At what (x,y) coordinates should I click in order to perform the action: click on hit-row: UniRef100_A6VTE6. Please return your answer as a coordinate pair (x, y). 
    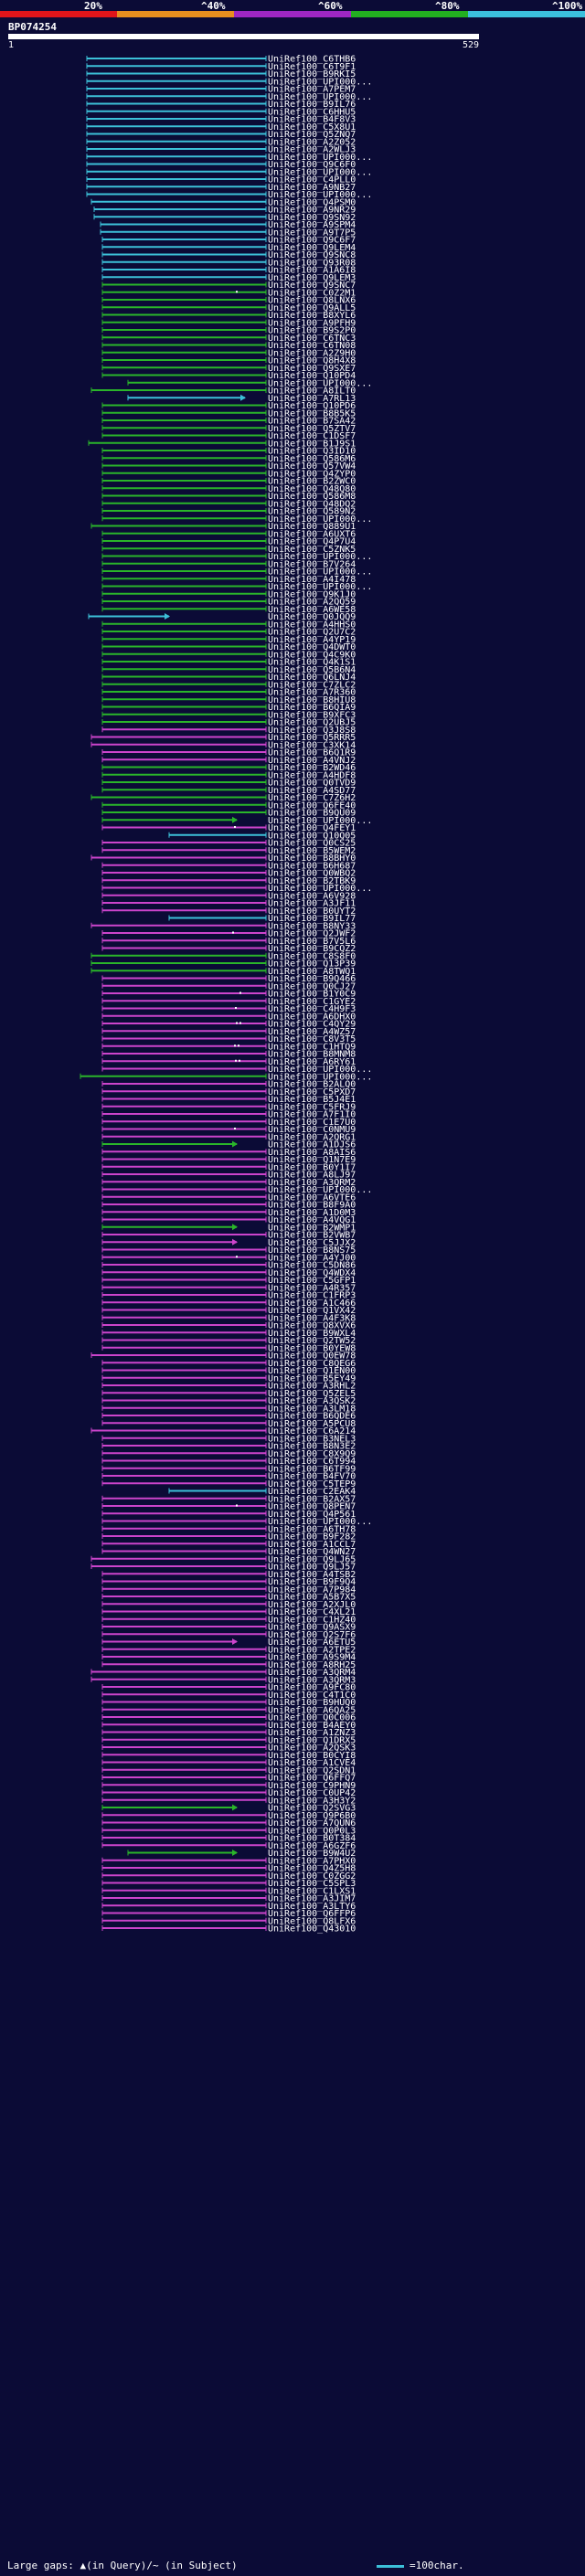
    Looking at the image, I should click on (229, 1198).